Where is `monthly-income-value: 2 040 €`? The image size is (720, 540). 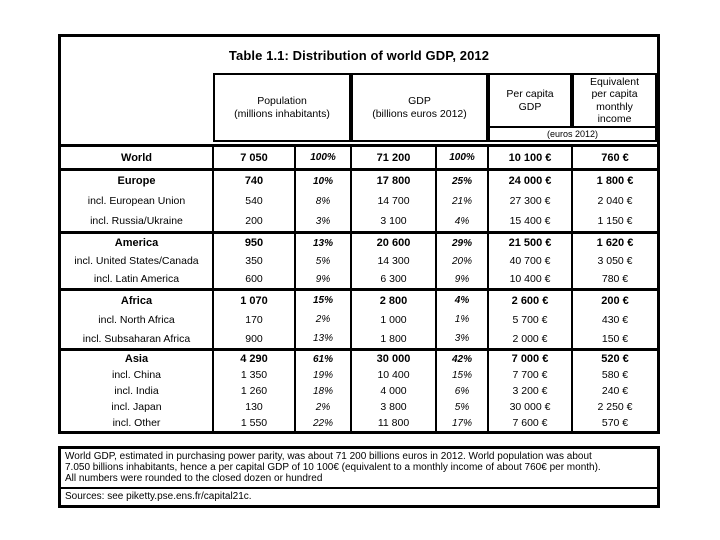 monthly-income-value: 2 040 € is located at coordinates (615, 201).